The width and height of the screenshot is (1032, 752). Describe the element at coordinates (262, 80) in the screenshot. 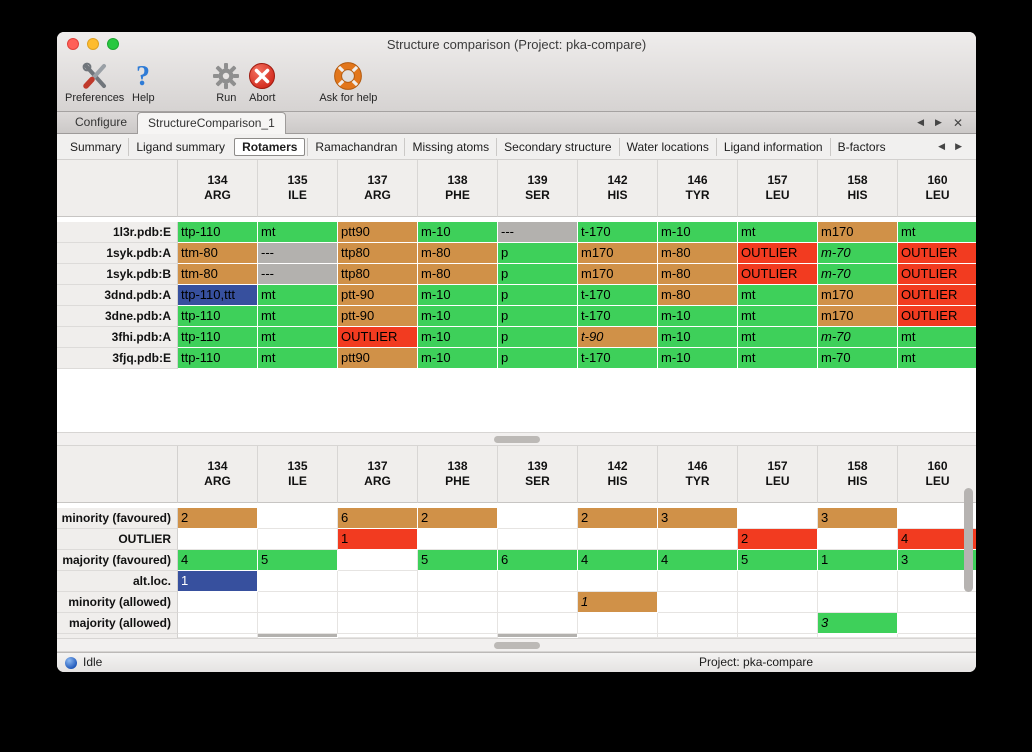

I see `abort-button: Abort` at that location.